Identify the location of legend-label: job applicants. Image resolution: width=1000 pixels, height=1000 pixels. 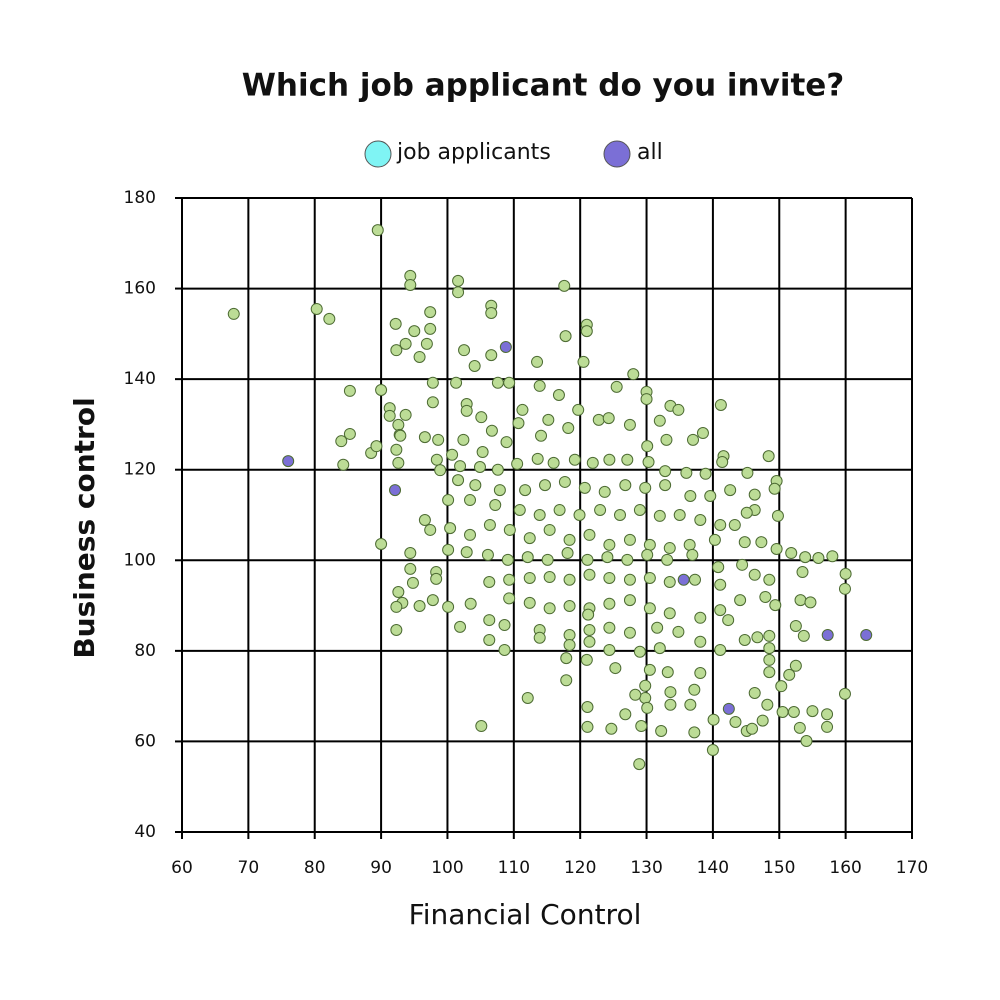
(473, 152).